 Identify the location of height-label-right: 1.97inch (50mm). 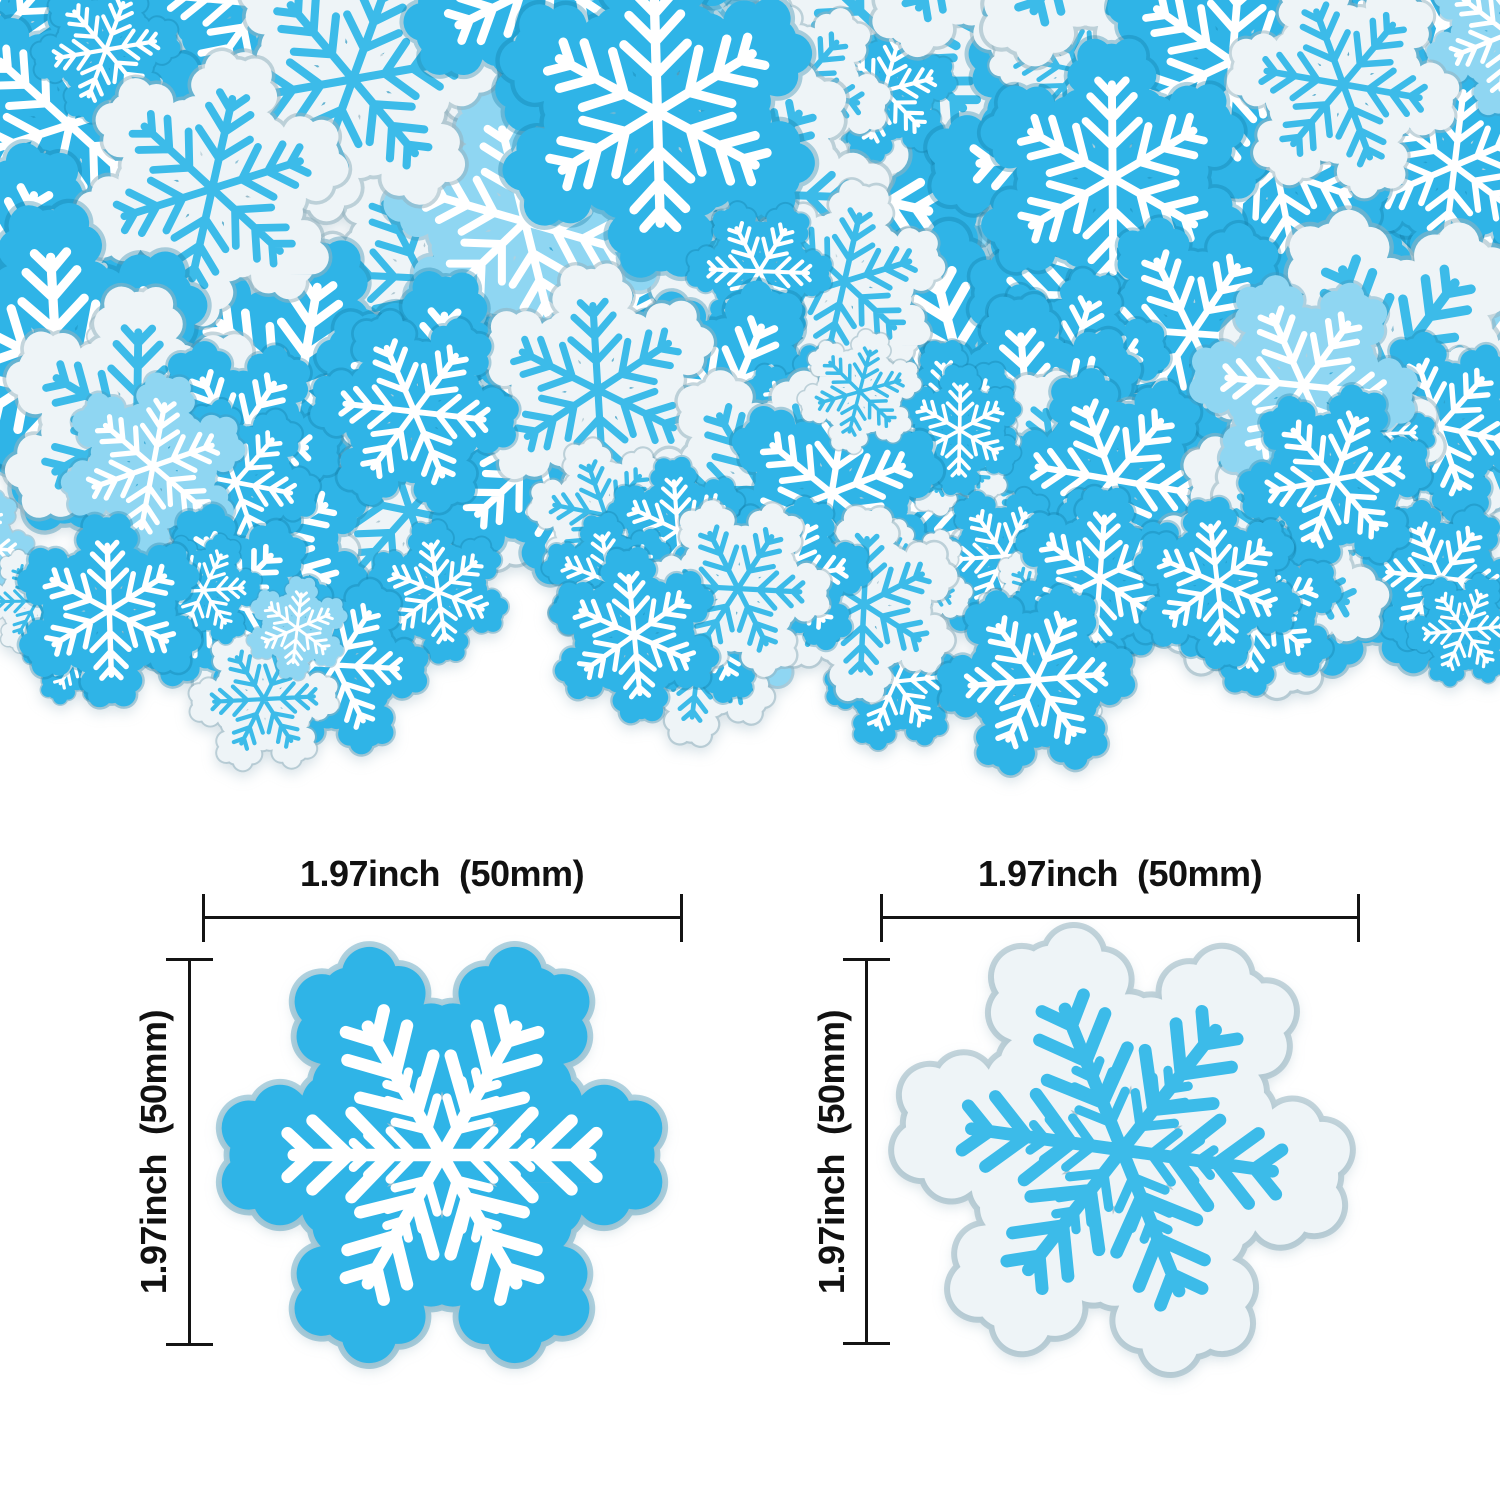
(831, 1152).